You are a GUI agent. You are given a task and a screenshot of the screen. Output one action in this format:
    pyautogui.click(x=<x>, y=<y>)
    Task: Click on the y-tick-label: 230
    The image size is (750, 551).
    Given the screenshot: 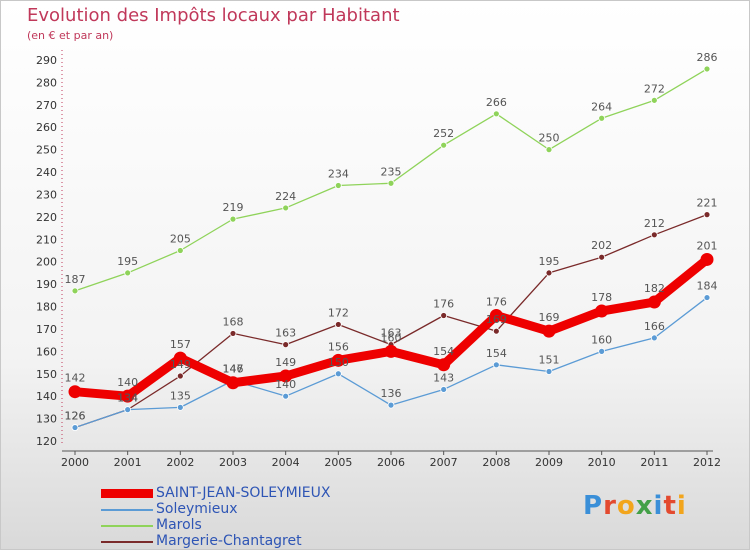 What is the action you would take?
    pyautogui.click(x=46, y=194)
    